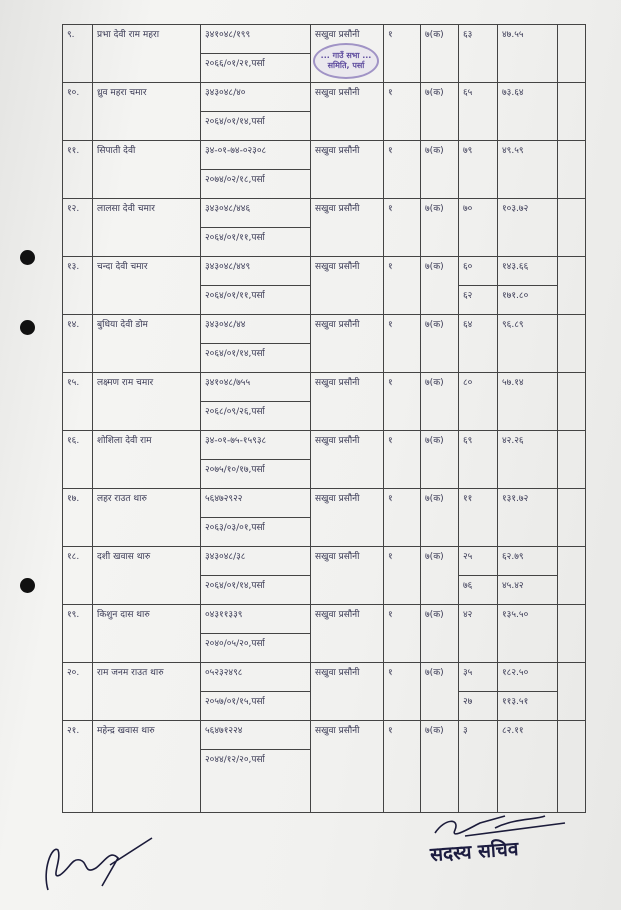 The width and height of the screenshot is (621, 910). Describe the element at coordinates (527, 766) in the screenshot. I see `plot-area: ८२.११` at that location.